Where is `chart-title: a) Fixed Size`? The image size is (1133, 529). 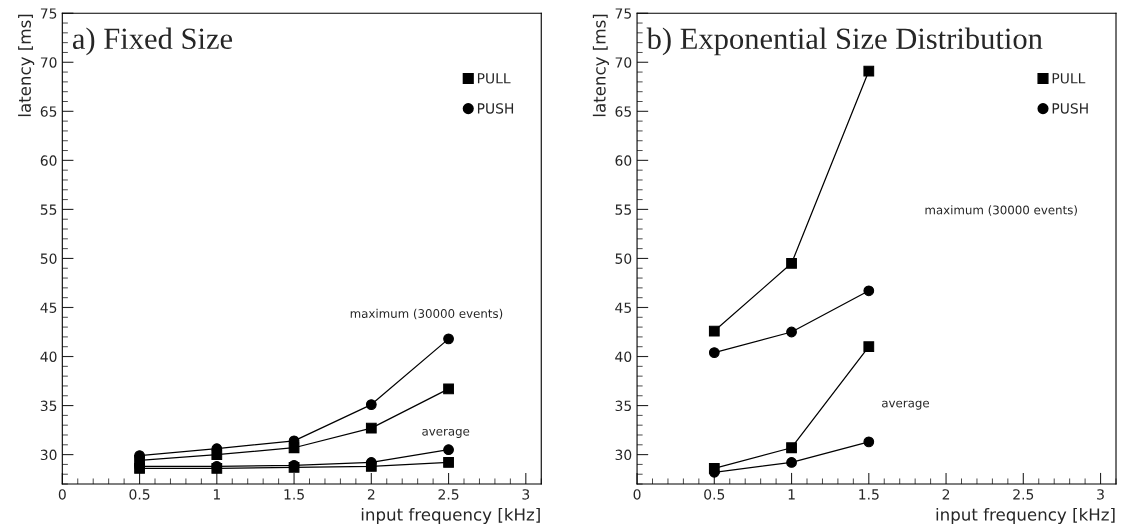
chart-title: a) Fixed Size is located at coordinates (152, 41).